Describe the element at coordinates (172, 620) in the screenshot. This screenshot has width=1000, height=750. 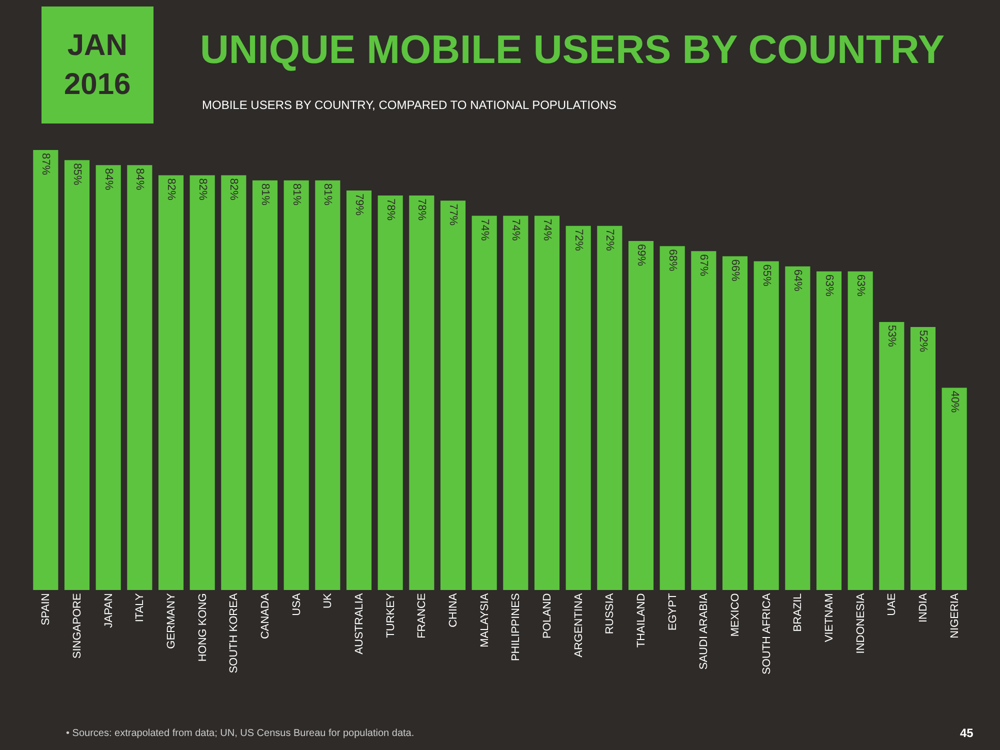
I see `x-tick-label: GERMANY` at that location.